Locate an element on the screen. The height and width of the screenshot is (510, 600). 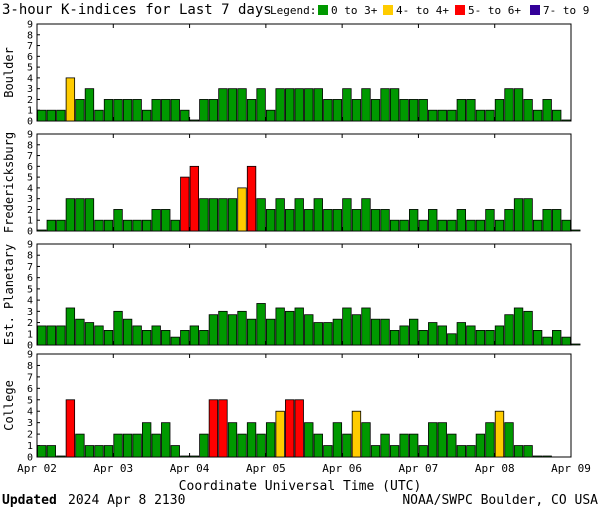
panel-name: Est. Planetary is located at coordinates (9, 294).